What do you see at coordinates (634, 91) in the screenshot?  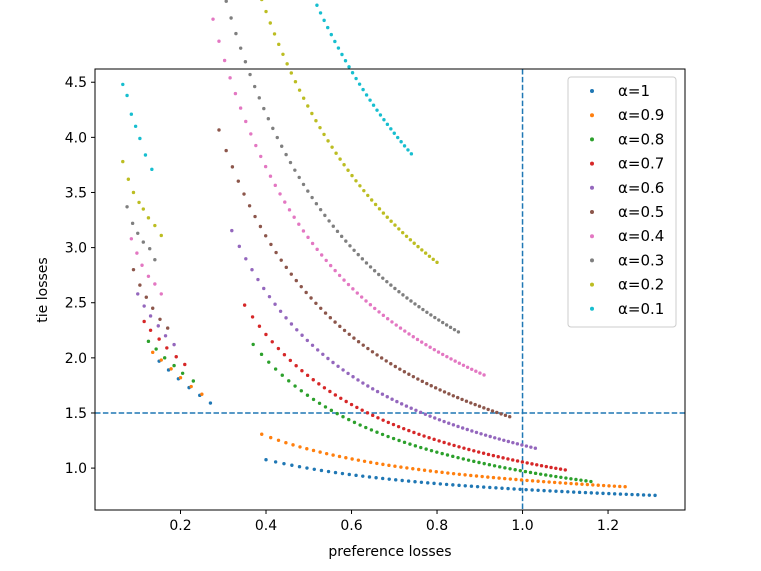 I see `legend-label: α=1` at bounding box center [634, 91].